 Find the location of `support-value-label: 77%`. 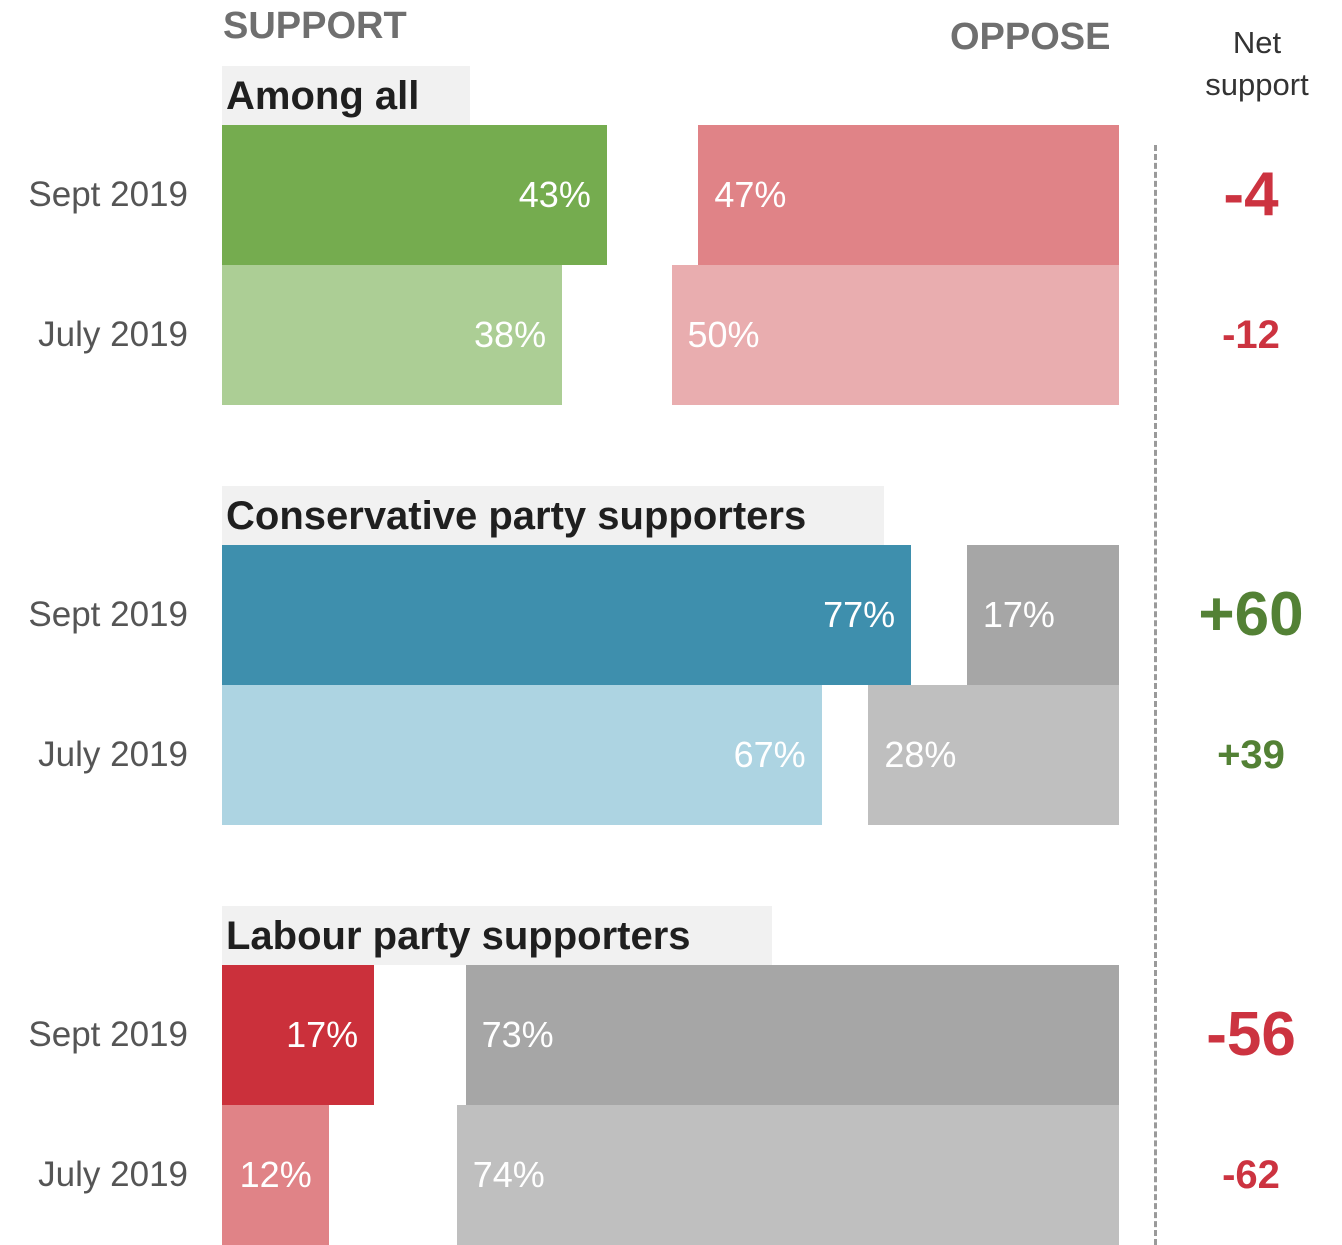

support-value-label: 77% is located at coordinates (859, 614).